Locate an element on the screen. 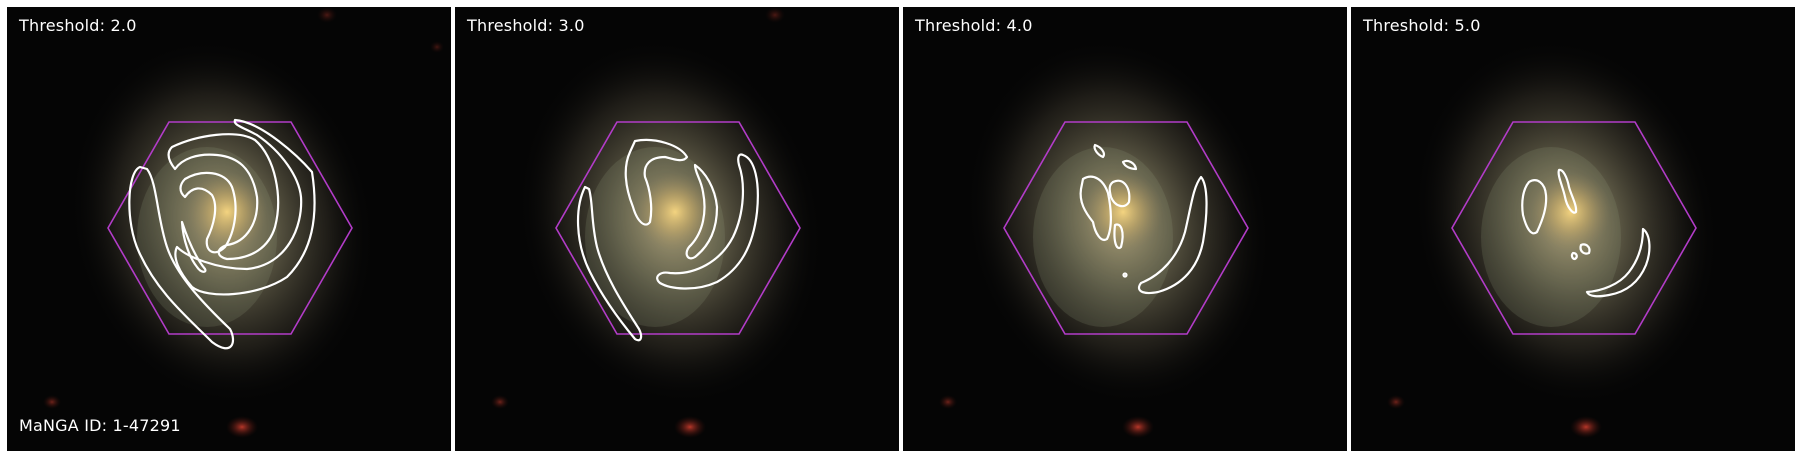 The width and height of the screenshot is (1800, 457). galaxy-id-label: MaNGA ID: 1-47291 is located at coordinates (100, 425).